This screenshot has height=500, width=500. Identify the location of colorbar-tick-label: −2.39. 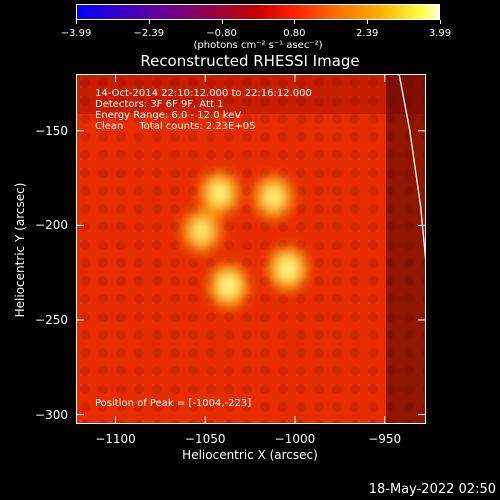
(149, 33).